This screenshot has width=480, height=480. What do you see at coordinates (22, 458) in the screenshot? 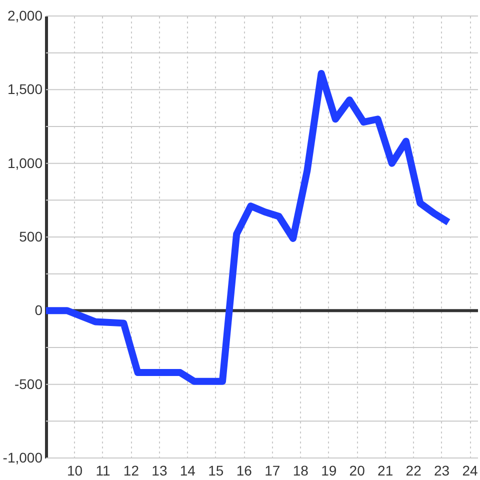
I see `y-tick-label: -1,000` at bounding box center [22, 458].